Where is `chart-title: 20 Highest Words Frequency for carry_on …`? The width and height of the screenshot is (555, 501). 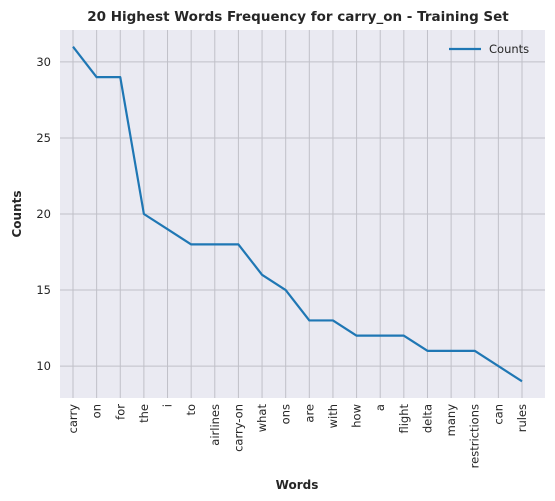
chart-title: 20 Highest Words Frequency for carry_on … is located at coordinates (298, 17).